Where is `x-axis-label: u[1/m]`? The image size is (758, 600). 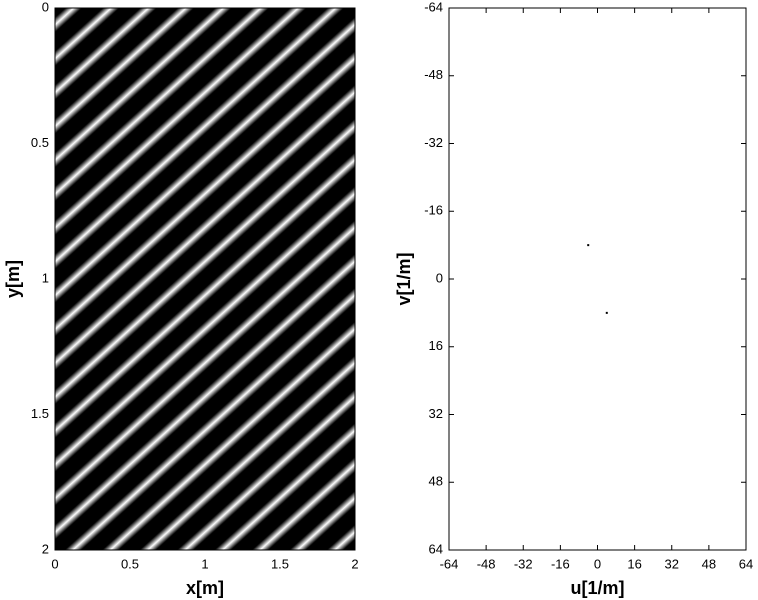
x-axis-label: u[1/m] is located at coordinates (598, 588).